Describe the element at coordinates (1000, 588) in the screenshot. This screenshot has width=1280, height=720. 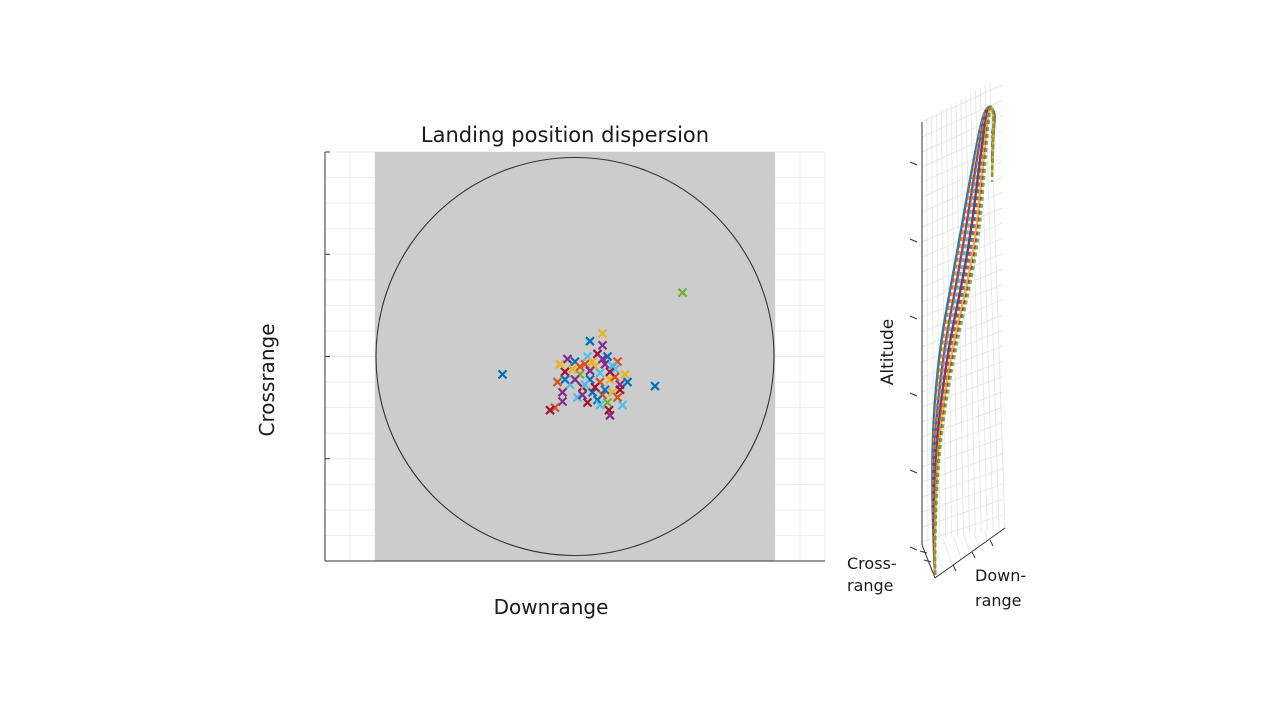
I see `downrange-label: Down-range` at that location.